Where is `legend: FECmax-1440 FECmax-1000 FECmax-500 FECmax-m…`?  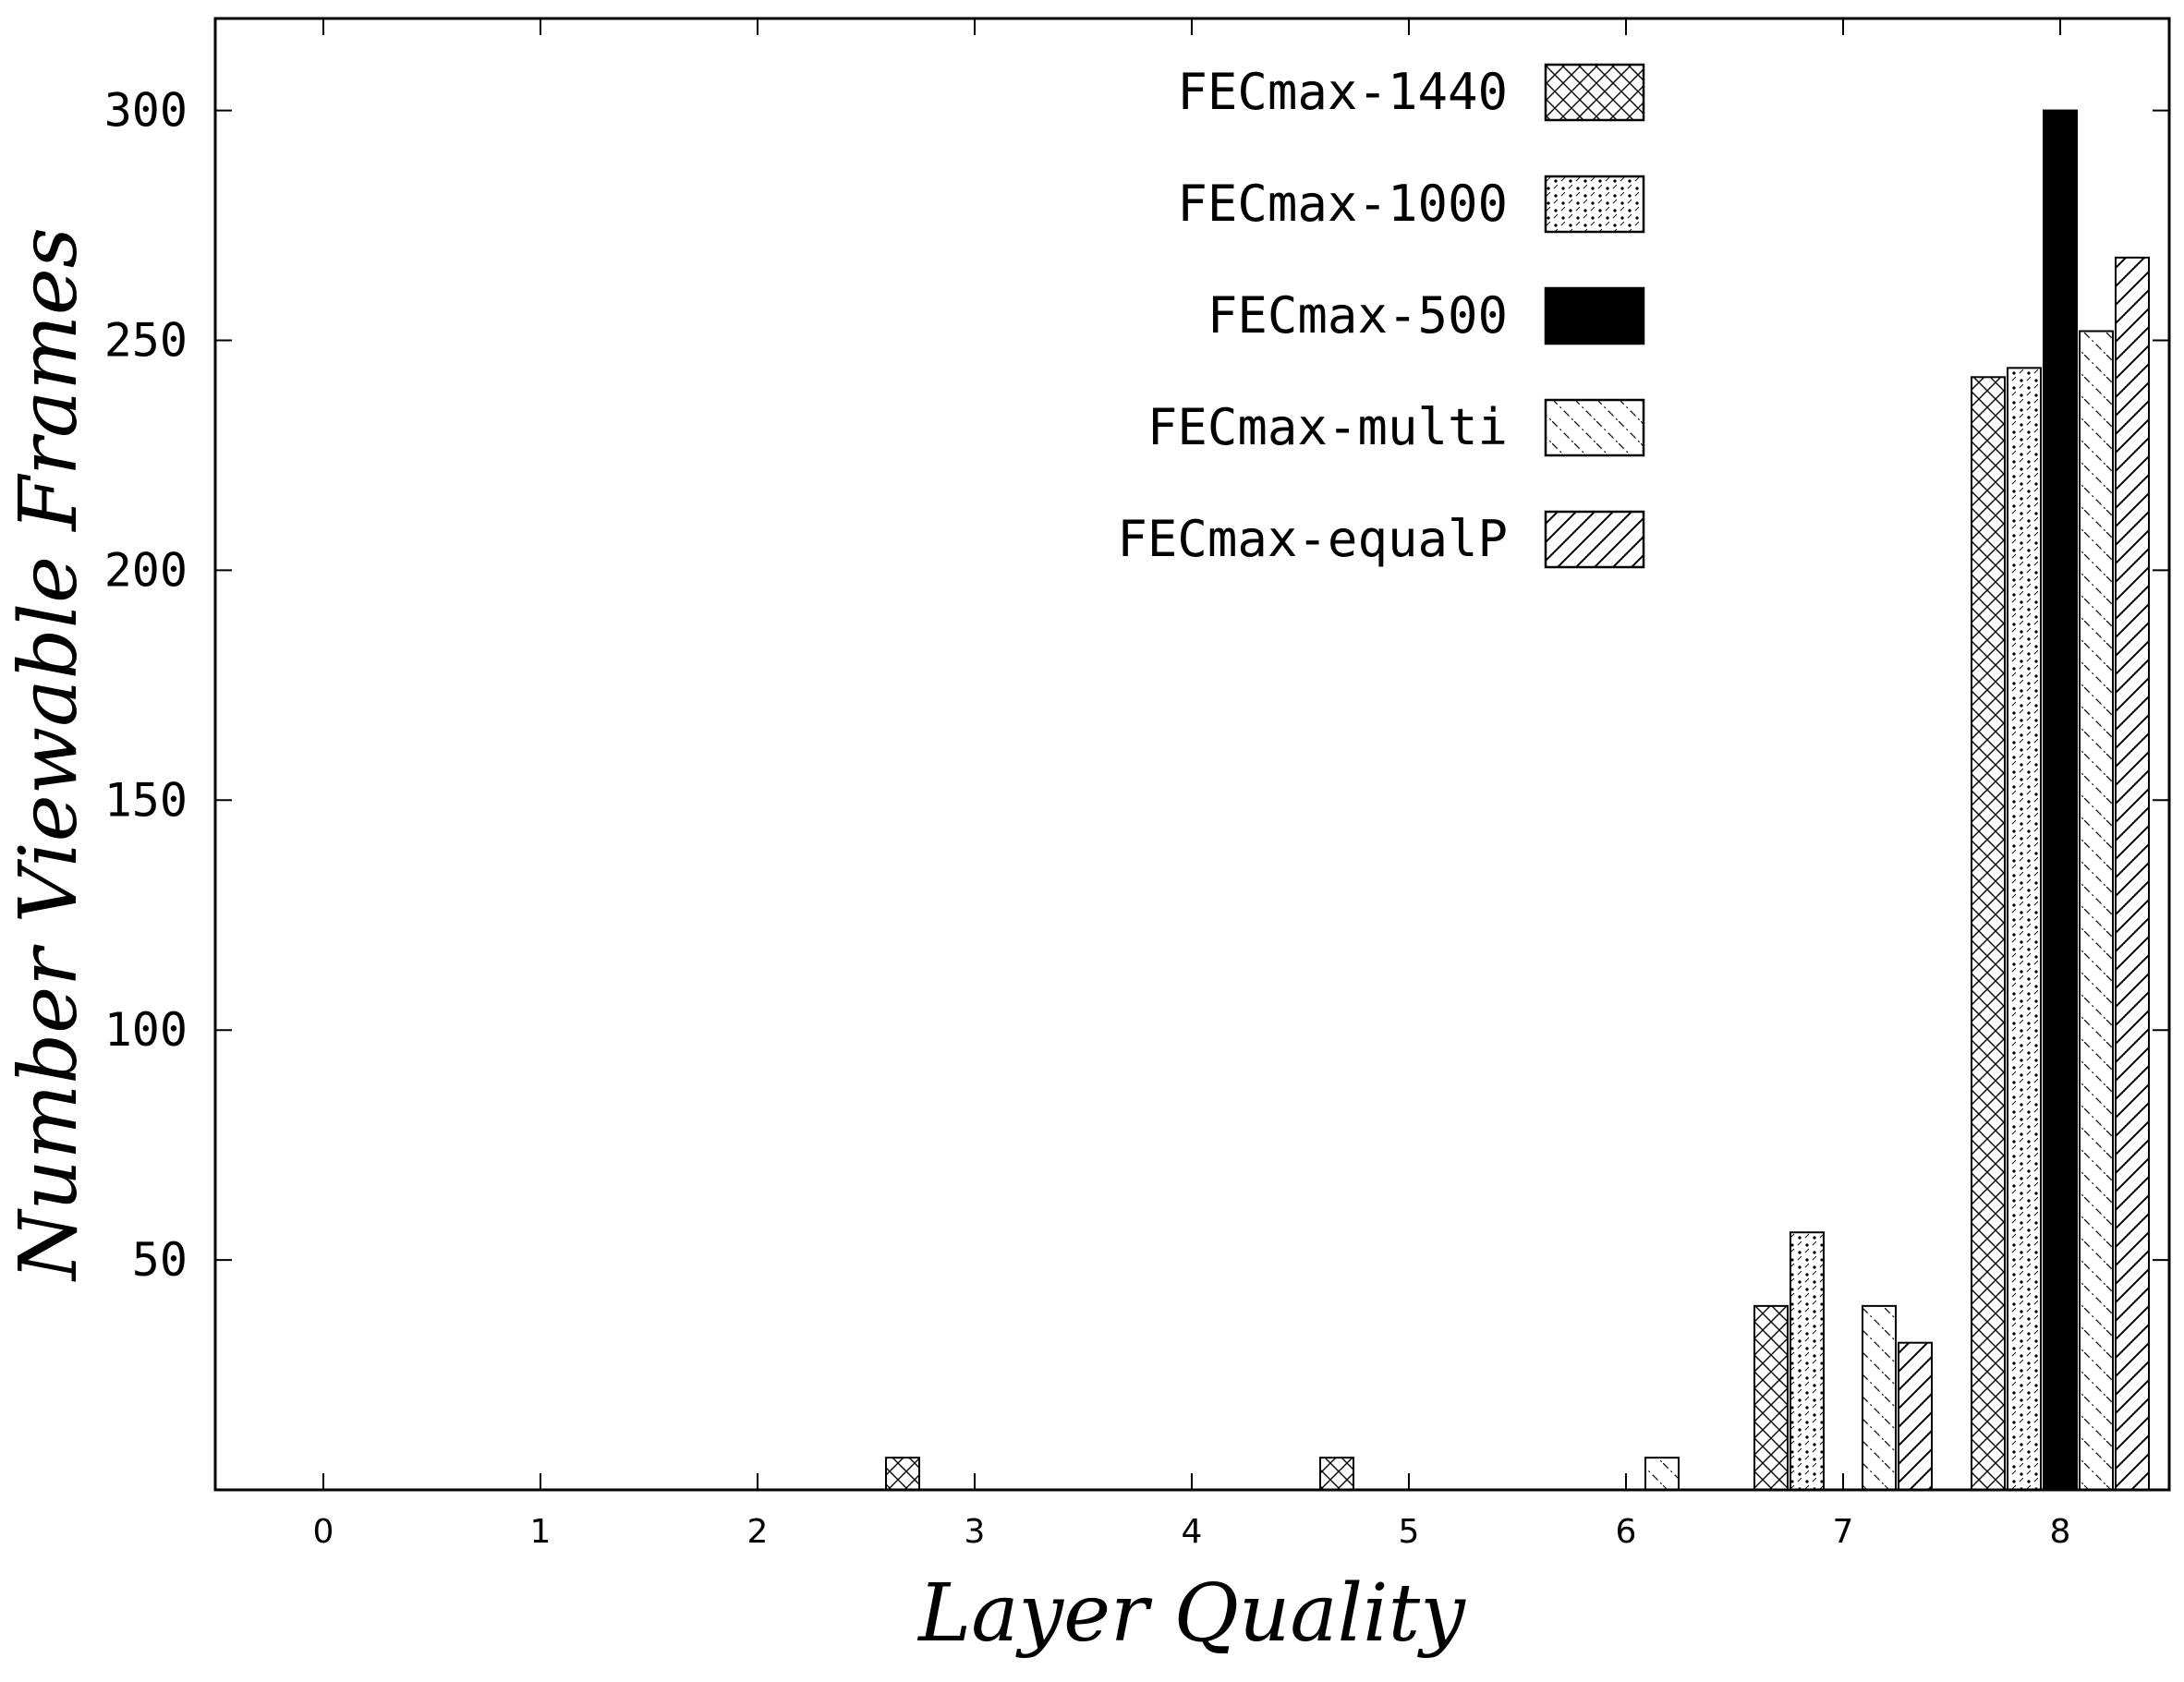 legend: FECmax-1440 FECmax-1000 FECmax-500 FECmax-m… is located at coordinates (1381, 316).